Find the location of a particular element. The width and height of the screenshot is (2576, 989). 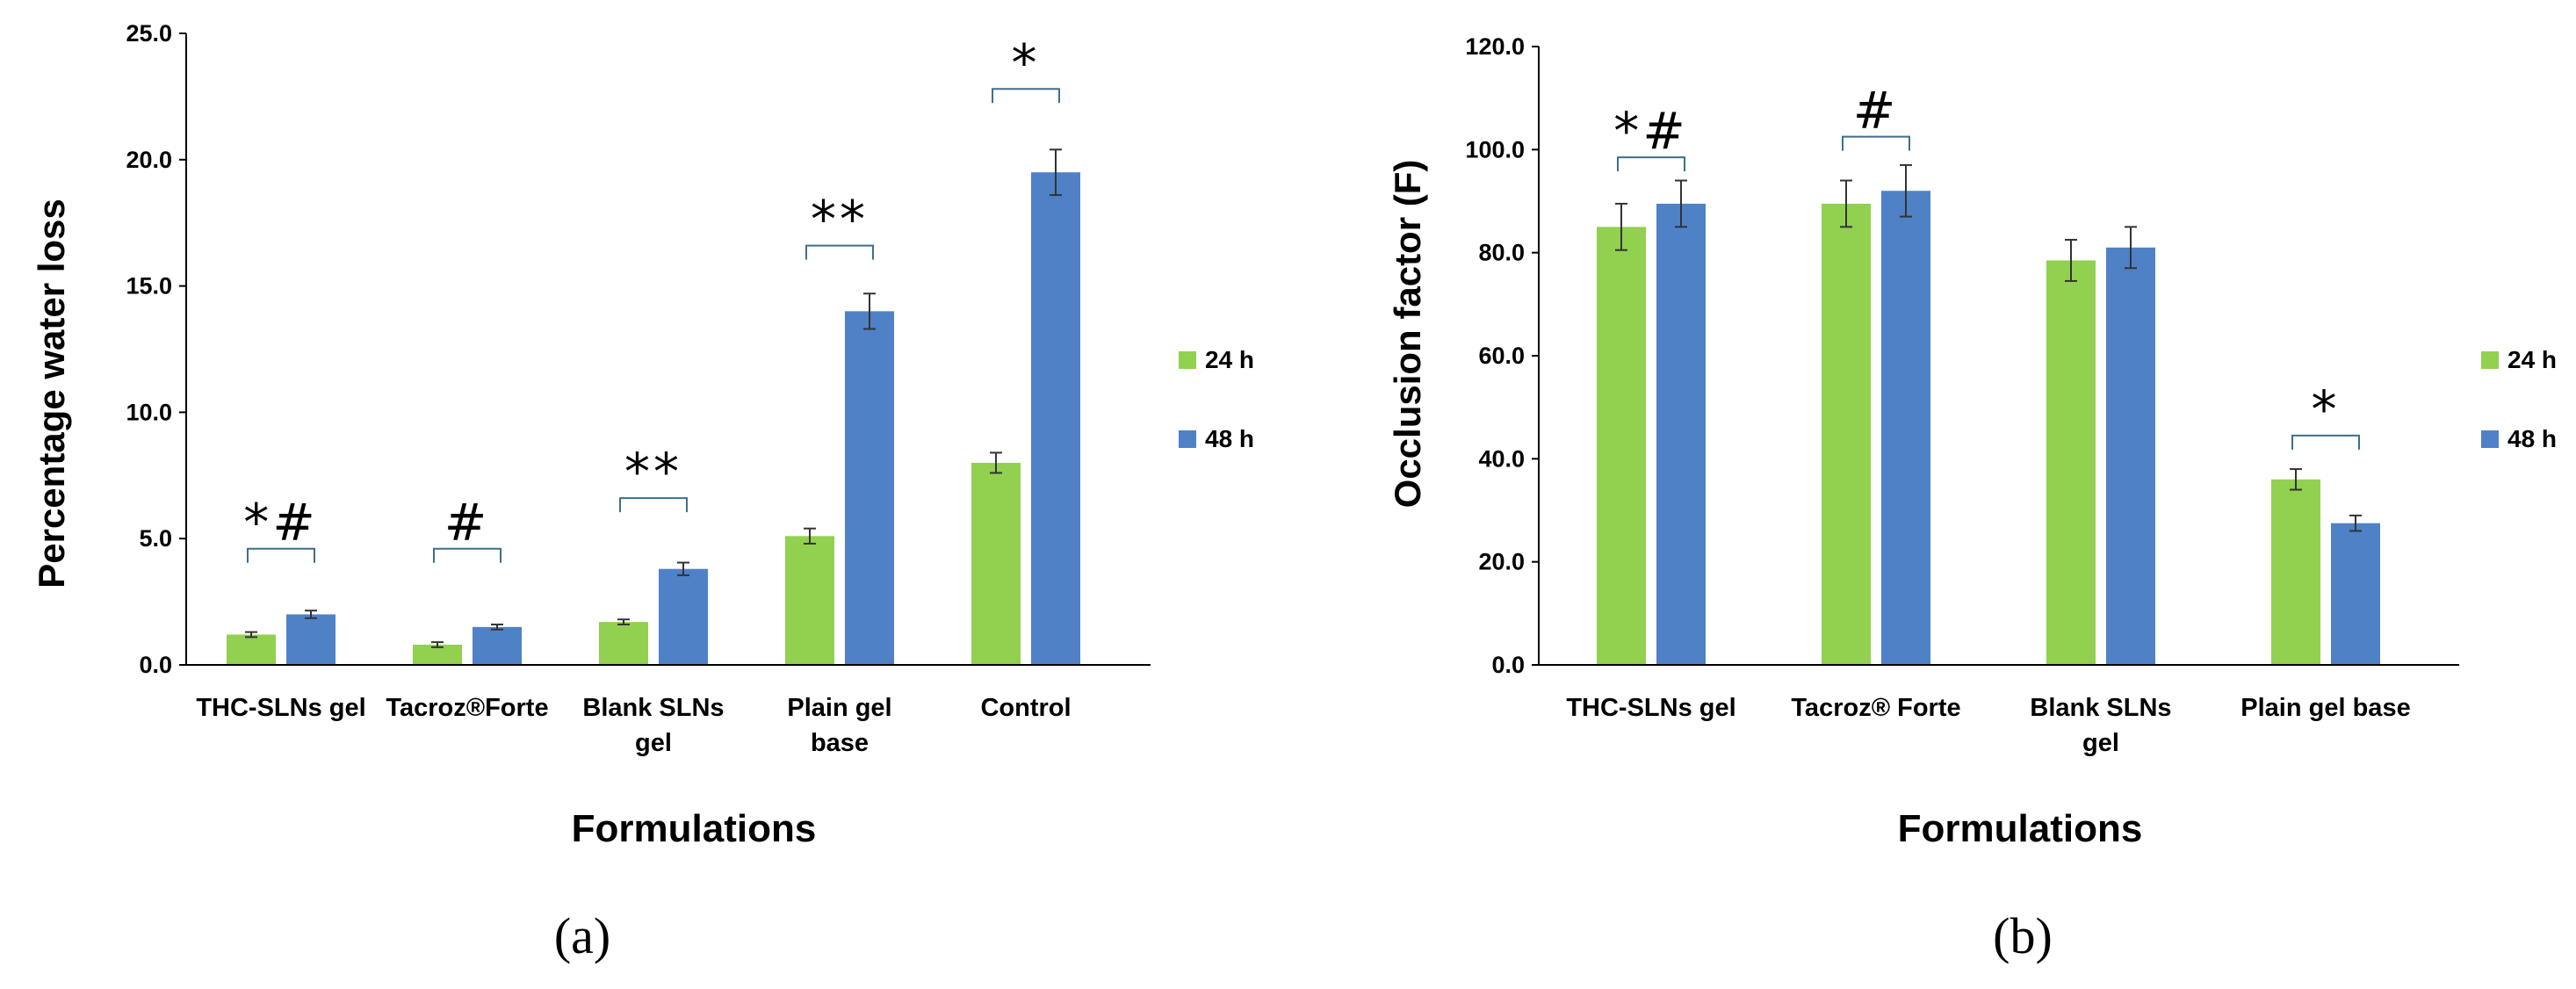

y-tick-label: 100.0 is located at coordinates (1495, 149).